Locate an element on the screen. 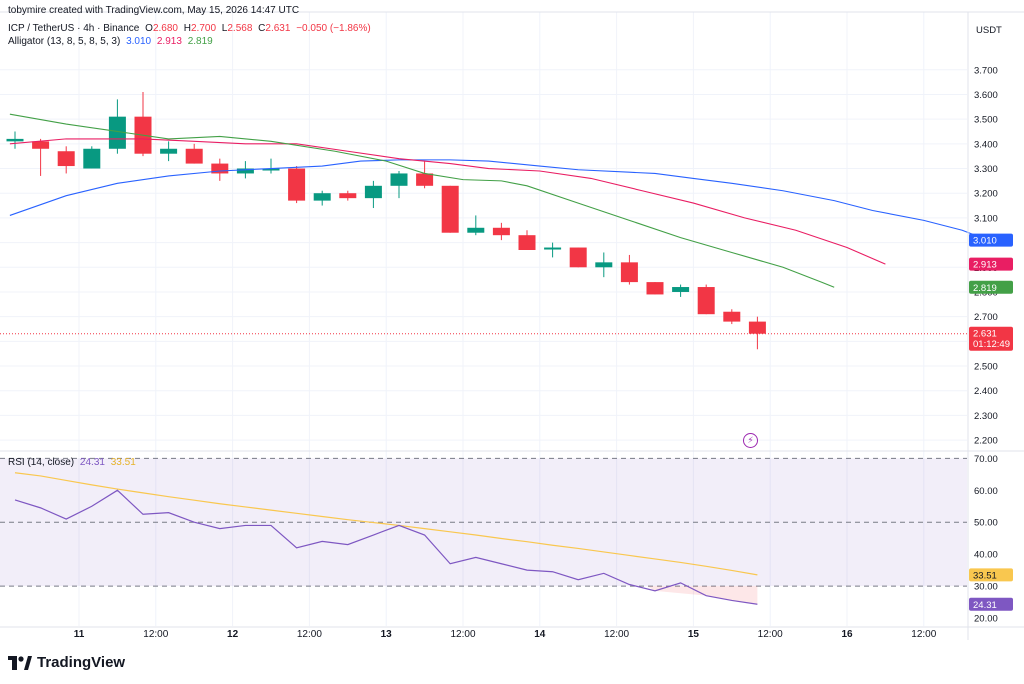 The height and width of the screenshot is (684, 1024). close-value: 2.631 is located at coordinates (278, 28).